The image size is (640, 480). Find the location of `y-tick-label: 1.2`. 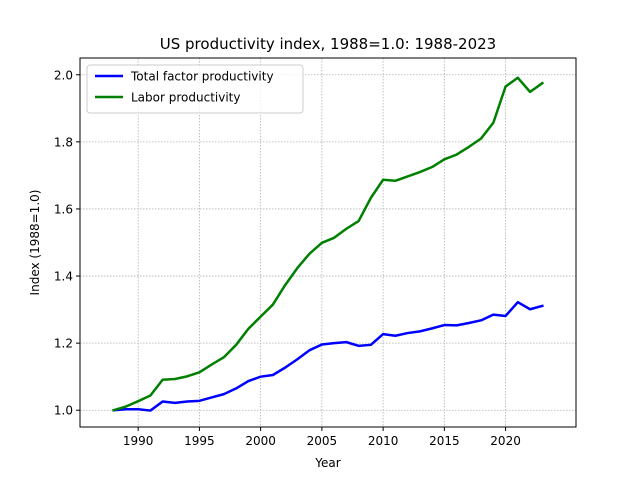

y-tick-label: 1.2 is located at coordinates (63, 344).